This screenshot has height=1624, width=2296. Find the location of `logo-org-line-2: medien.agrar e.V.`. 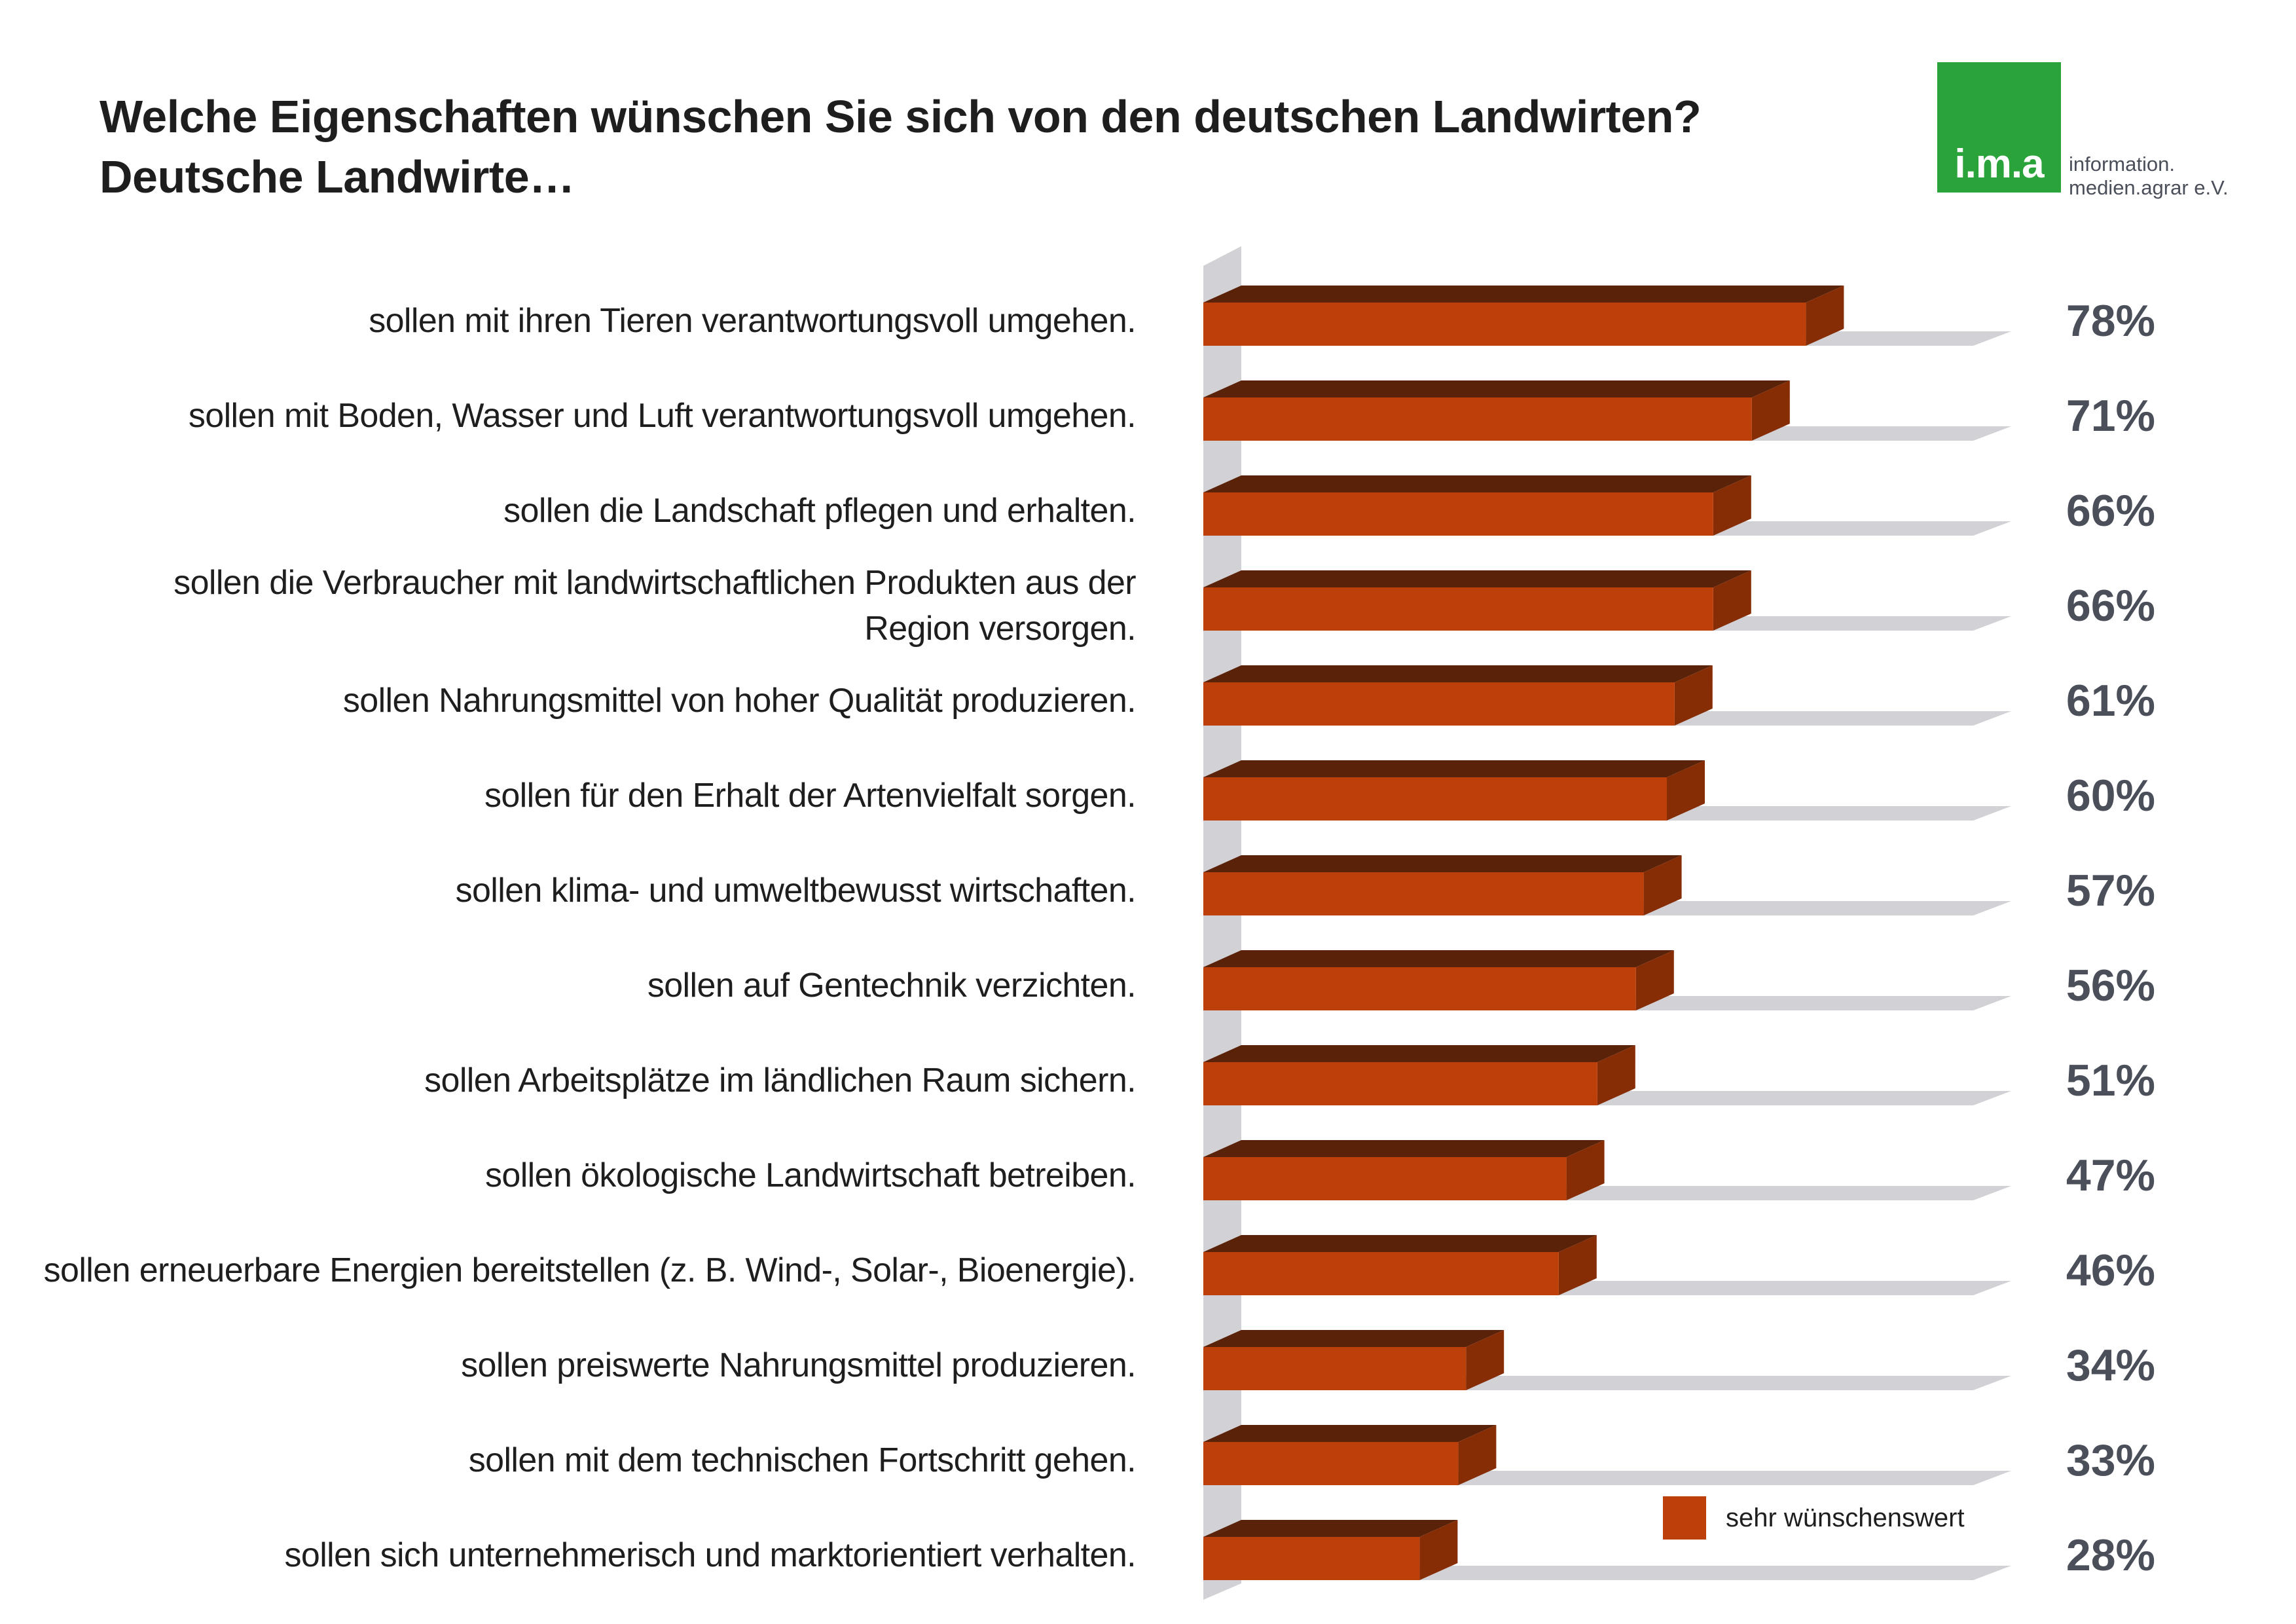

logo-org-line-2: medien.agrar e.V. is located at coordinates (2149, 187).